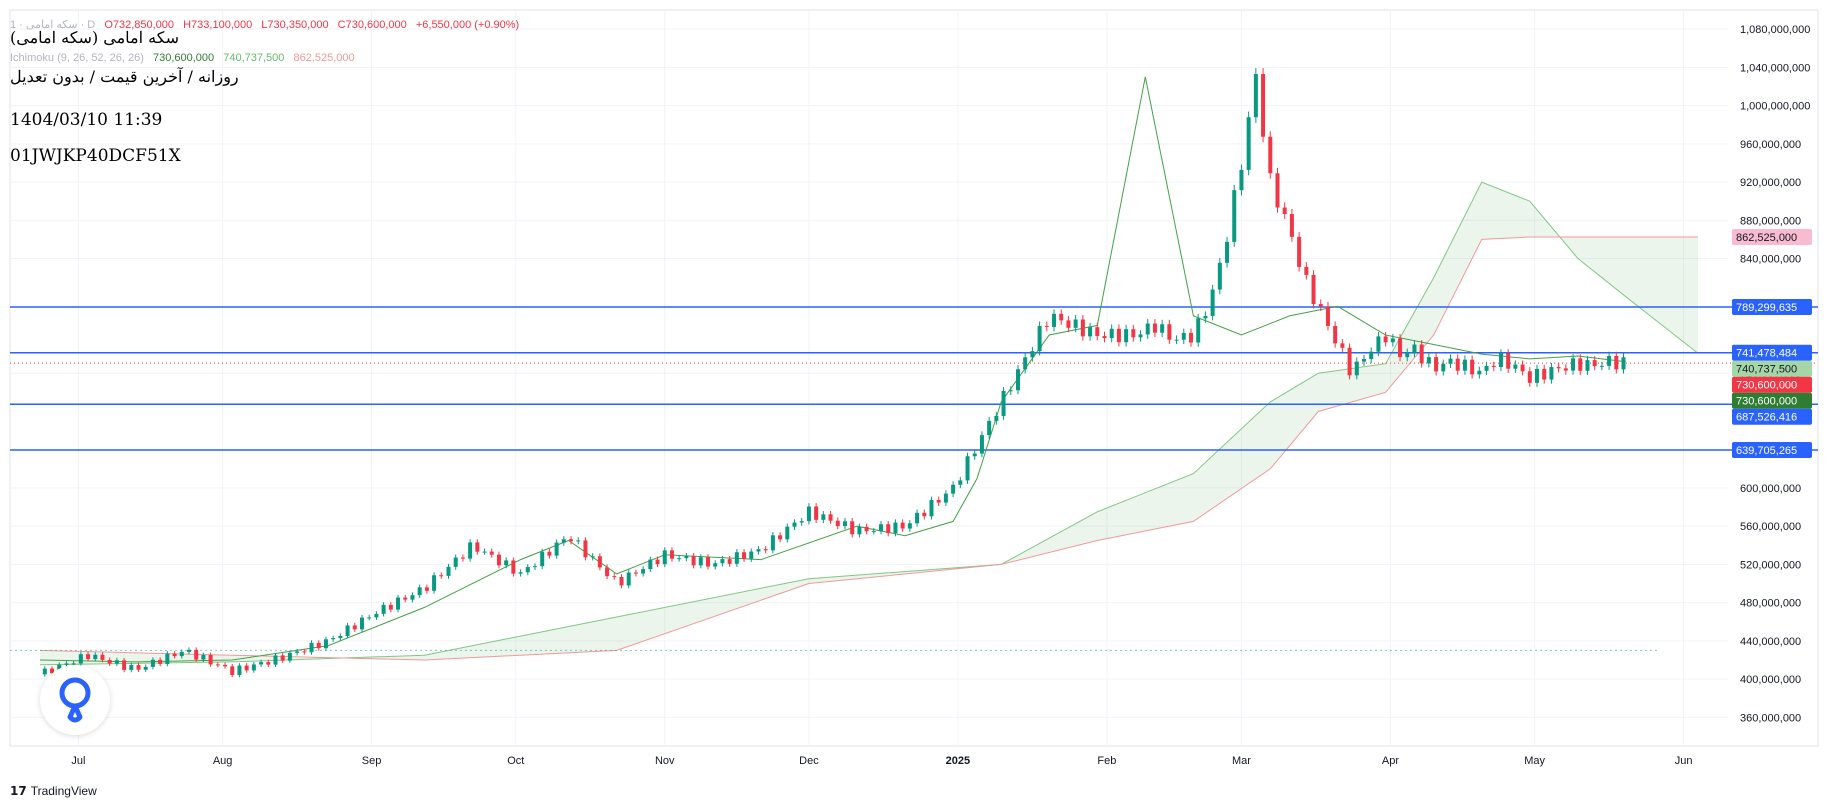  What do you see at coordinates (95, 156) in the screenshot?
I see `chart-id: 01JWJKP40DCF51X` at bounding box center [95, 156].